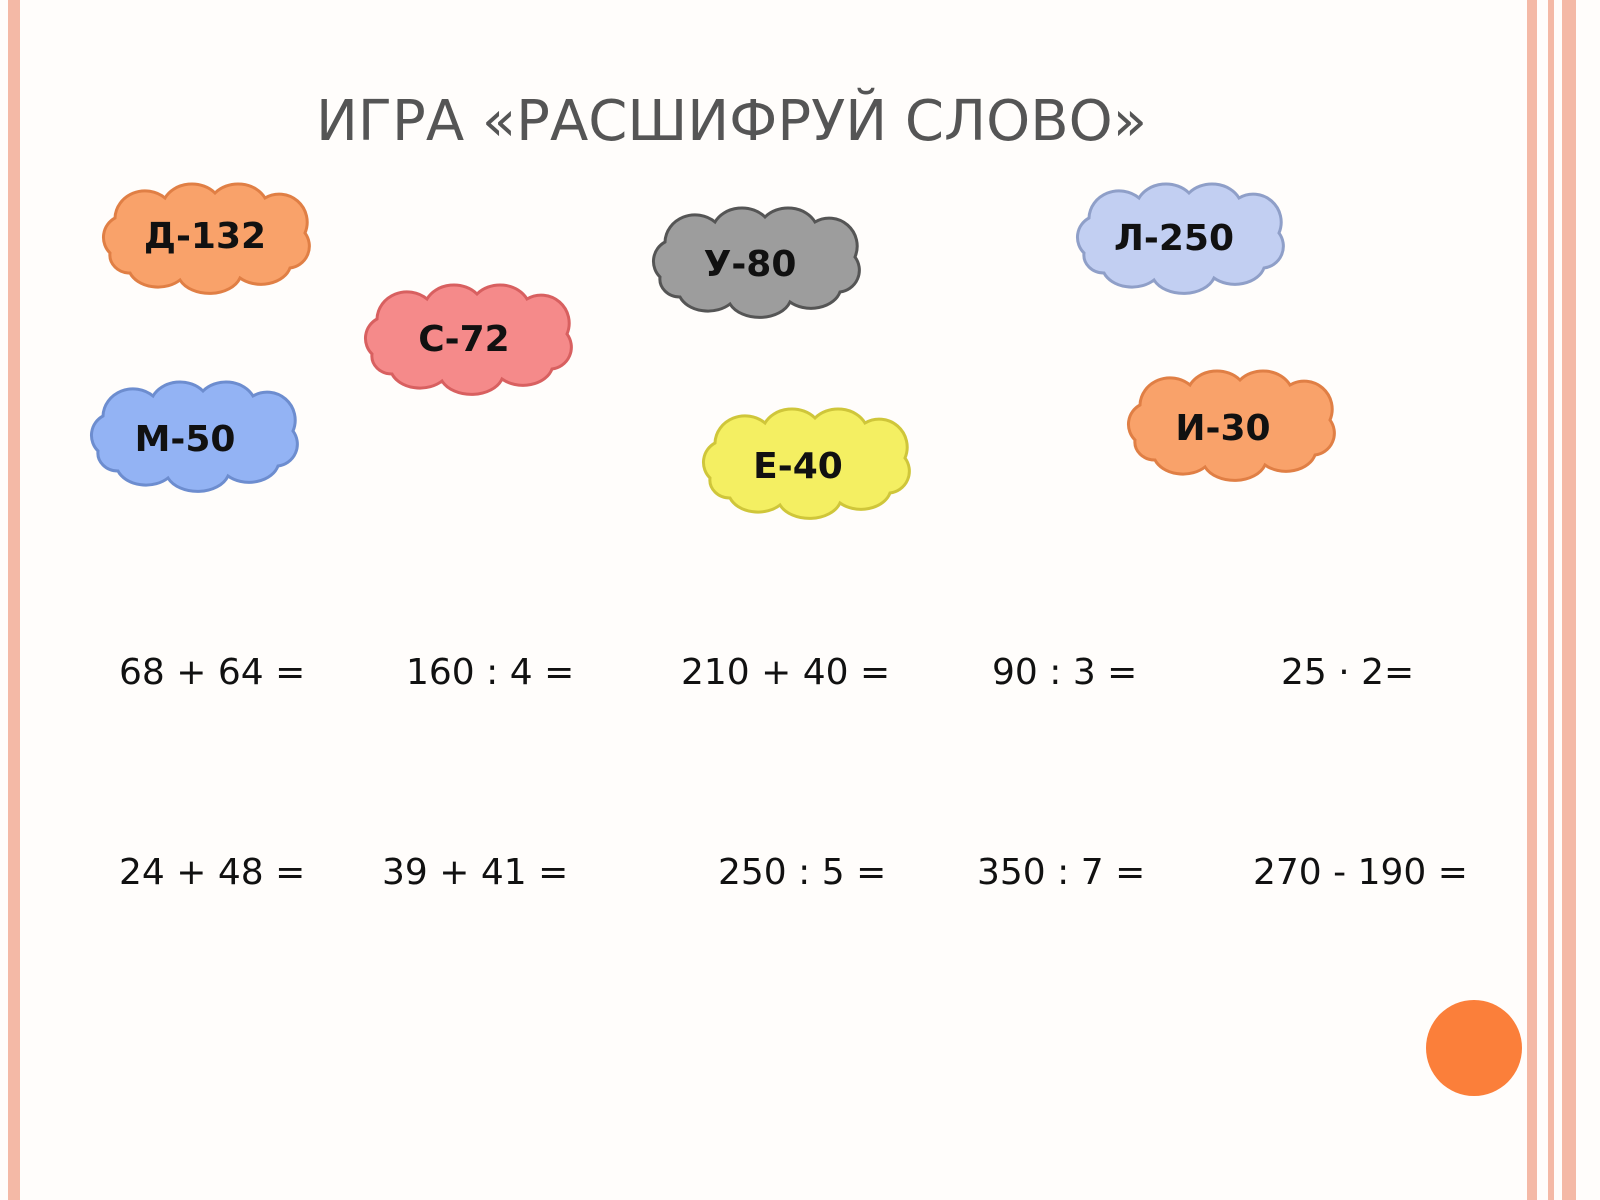 The image size is (1600, 1200). What do you see at coordinates (1061, 872) in the screenshot?
I see `equation: 350 : 7 =` at bounding box center [1061, 872].